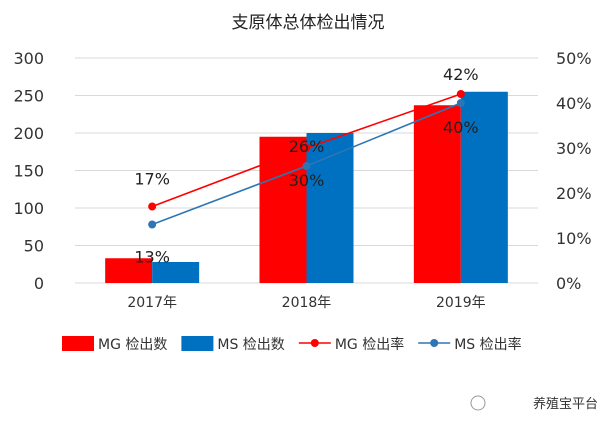 The width and height of the screenshot is (616, 423). I want to click on data-label: 26%, so click(307, 146).